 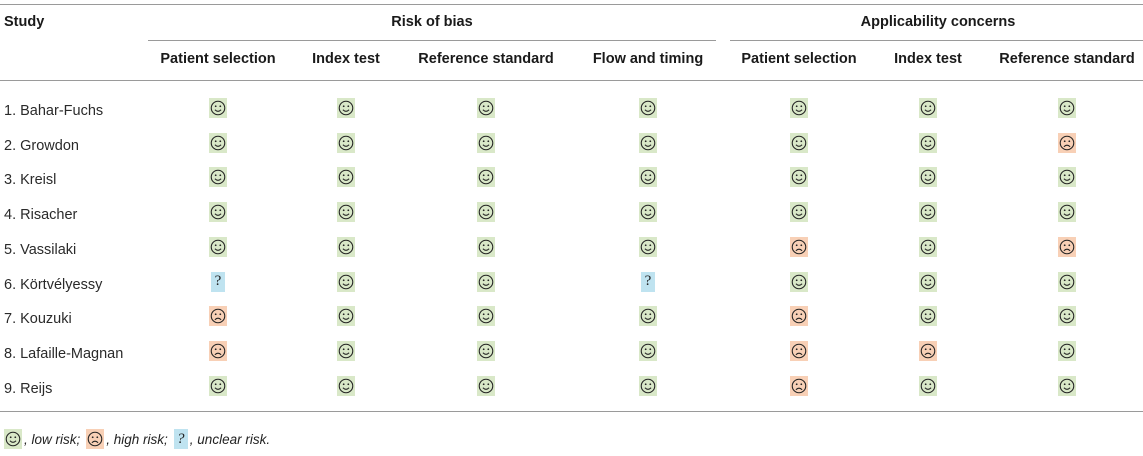 I want to click on group-underline-risk-of-bias, so click(x=432, y=40).